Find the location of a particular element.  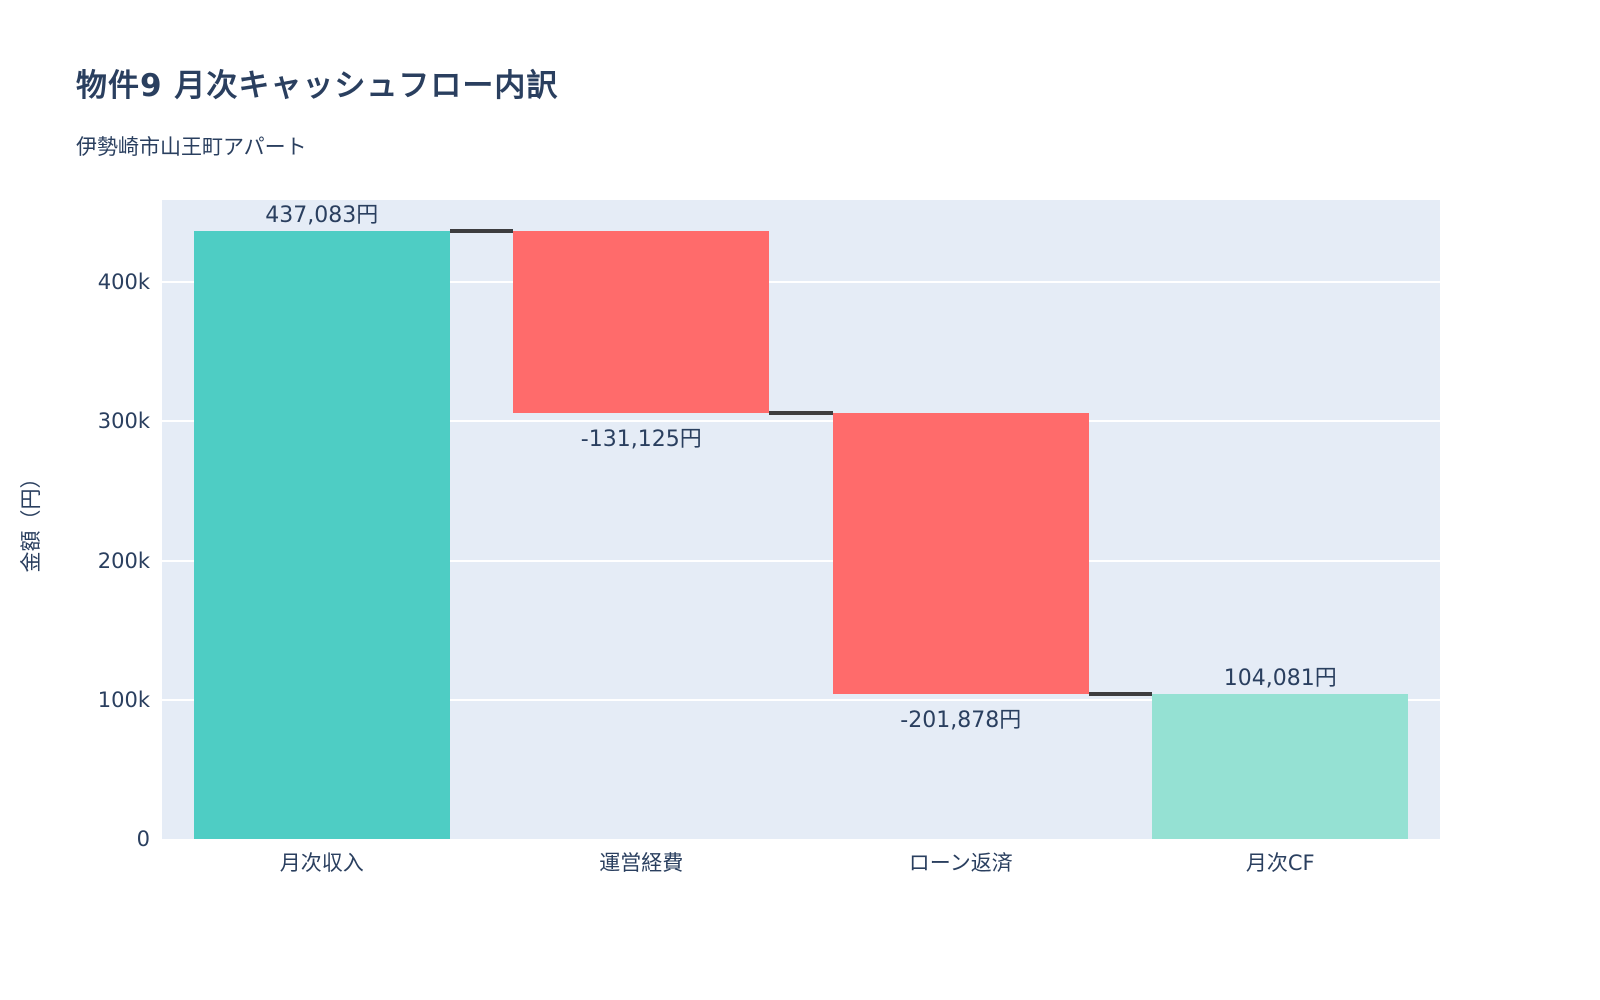

gridline-400k is located at coordinates (801, 282).